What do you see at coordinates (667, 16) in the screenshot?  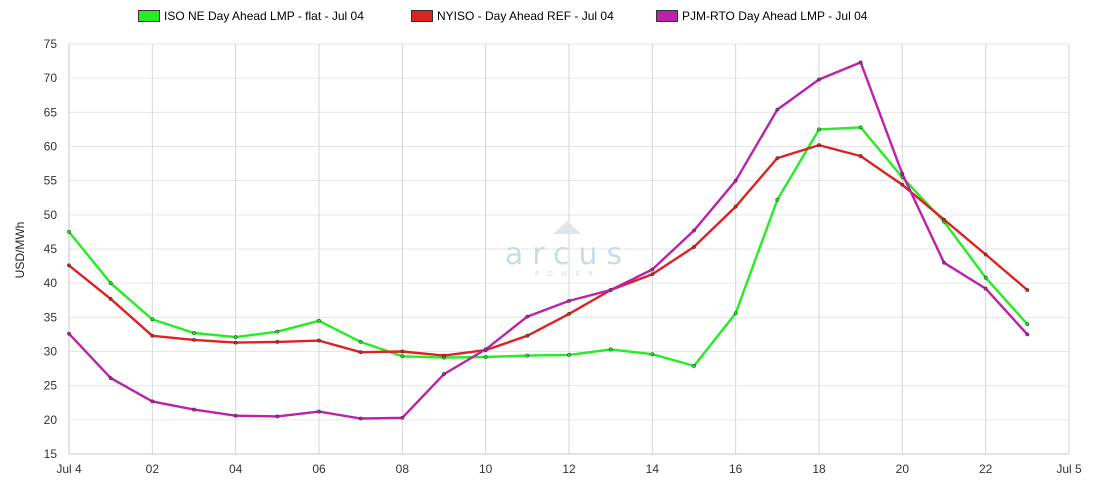 I see `legend-swatch-pjm` at bounding box center [667, 16].